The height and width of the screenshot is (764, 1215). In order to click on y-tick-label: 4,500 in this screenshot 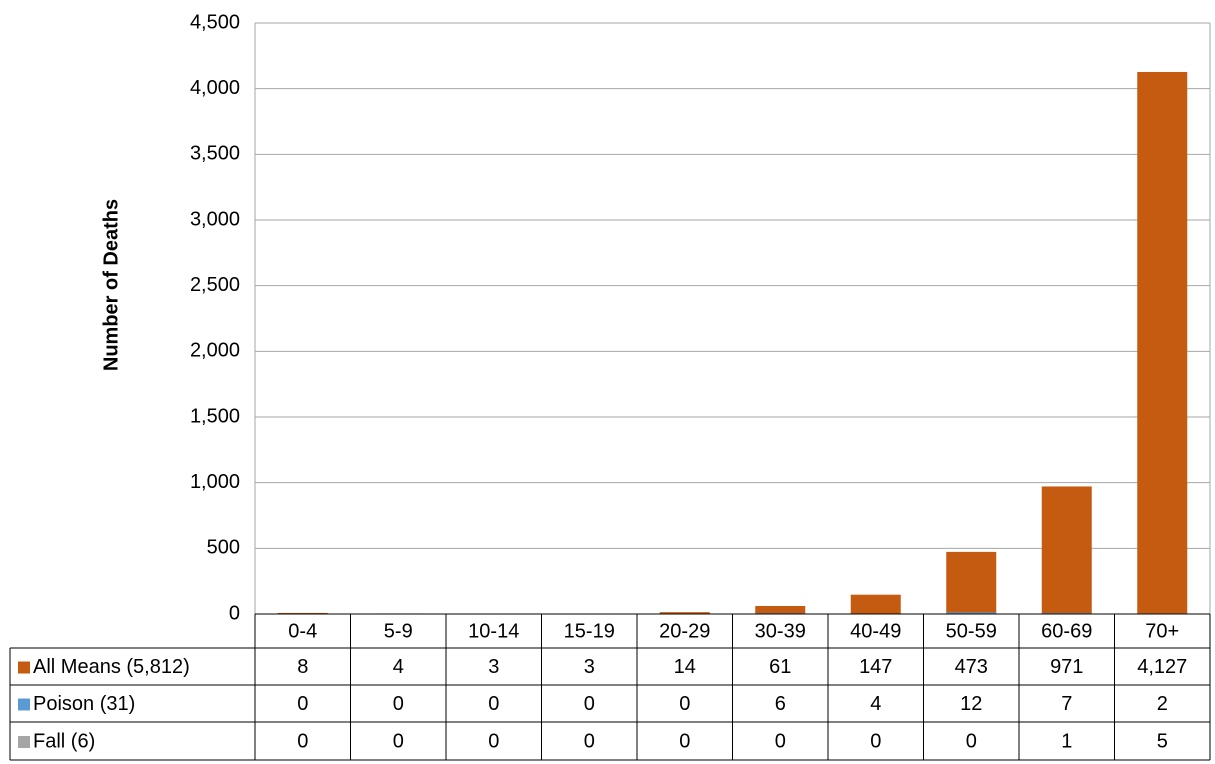, I will do `click(215, 22)`.